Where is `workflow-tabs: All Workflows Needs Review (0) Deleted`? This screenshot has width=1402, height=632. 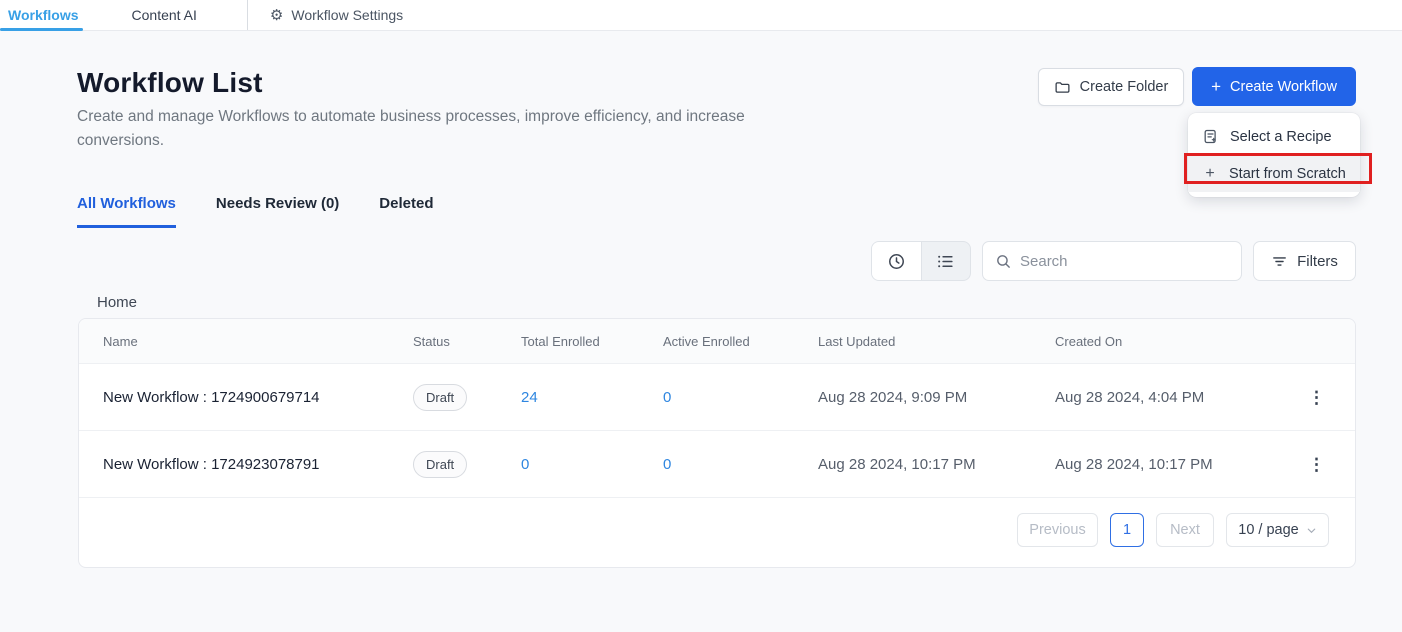
workflow-tabs: All Workflows Needs Review (0) Deleted is located at coordinates (255, 211).